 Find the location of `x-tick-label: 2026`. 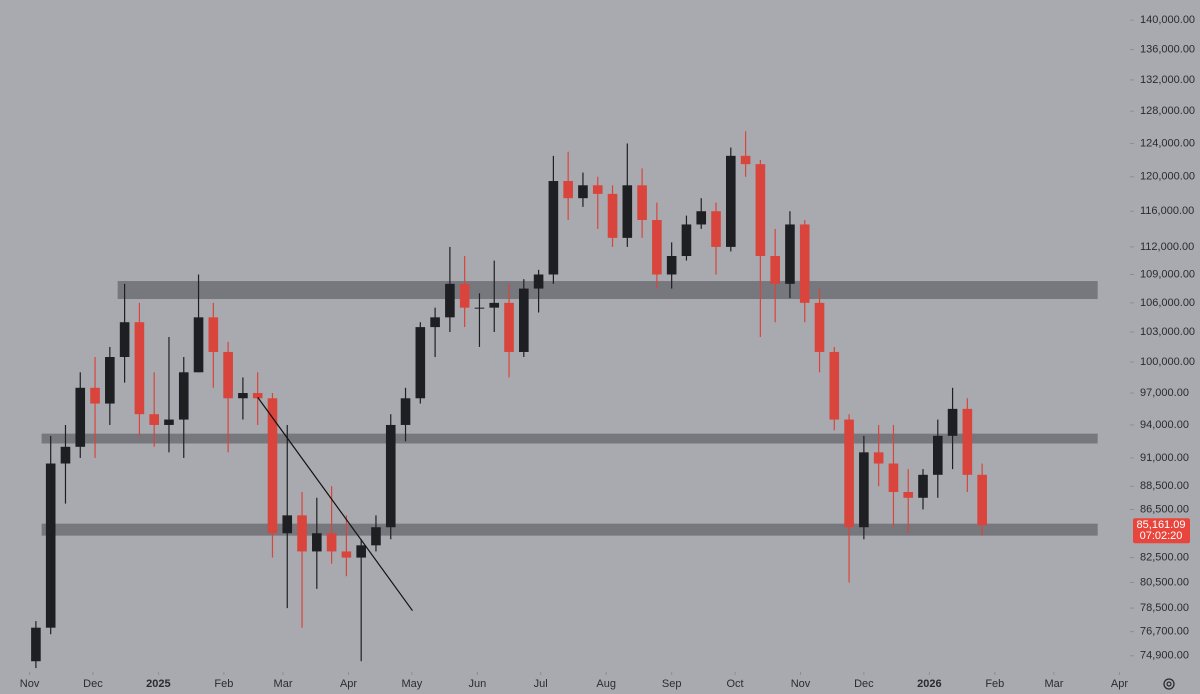

x-tick-label: 2026 is located at coordinates (929, 684).